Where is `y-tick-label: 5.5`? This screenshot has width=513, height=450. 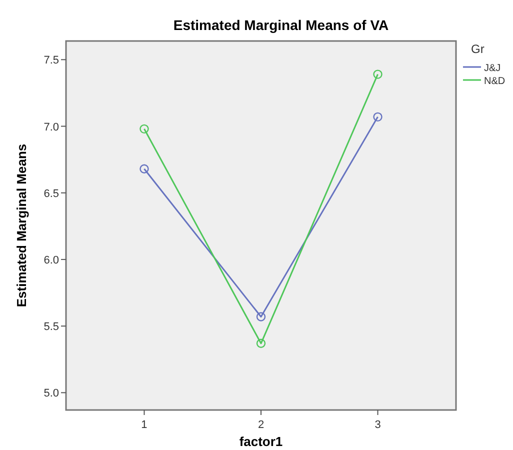
y-tick-label: 5.5 is located at coordinates (51, 327).